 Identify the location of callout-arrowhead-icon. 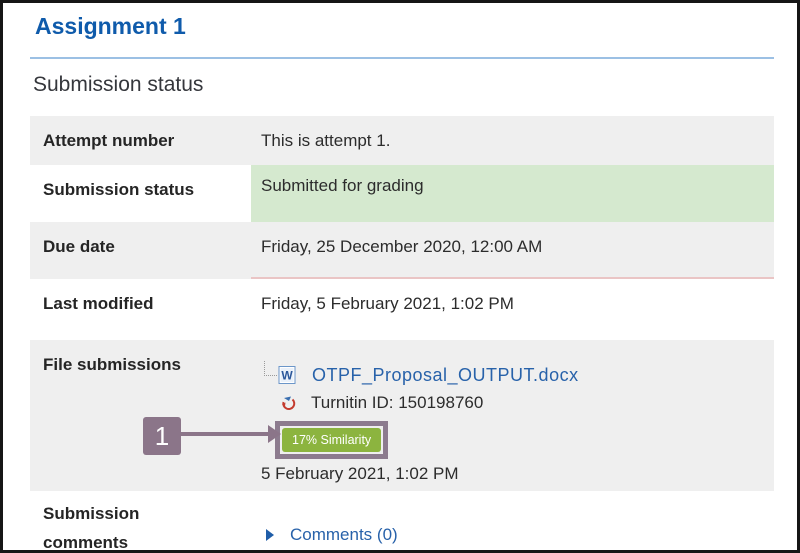
(274, 434).